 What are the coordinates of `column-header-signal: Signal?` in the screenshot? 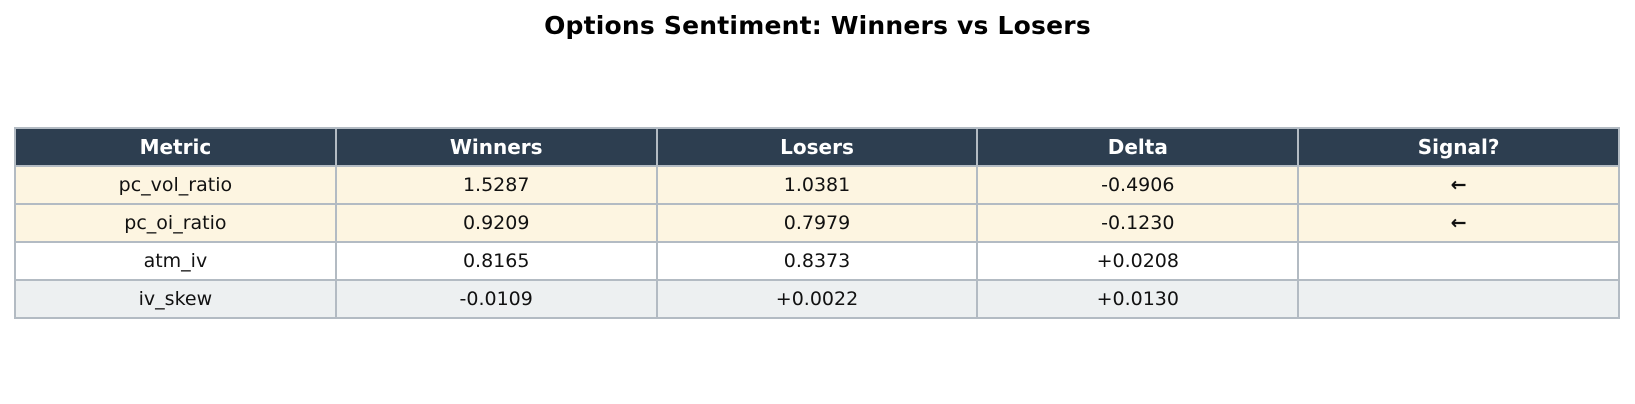 It's located at (1458, 147).